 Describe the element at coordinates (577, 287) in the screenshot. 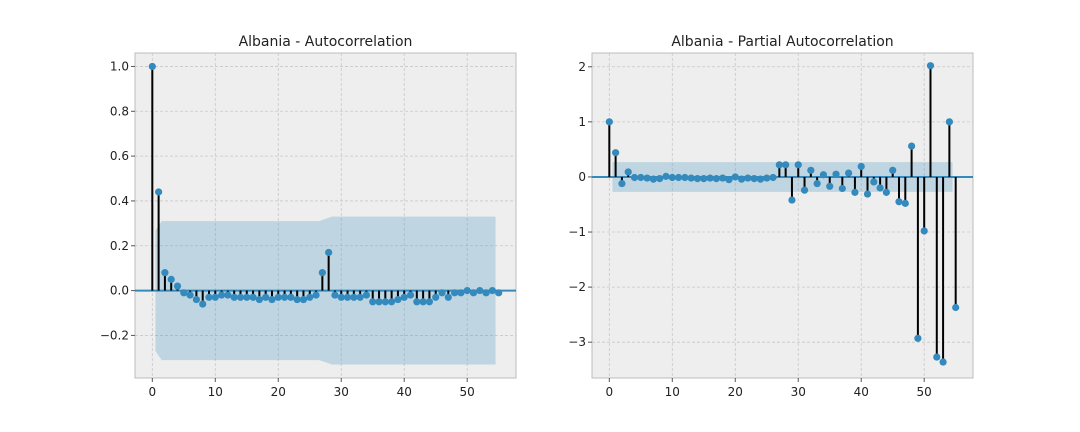

I see `y-tick-label: −2` at that location.